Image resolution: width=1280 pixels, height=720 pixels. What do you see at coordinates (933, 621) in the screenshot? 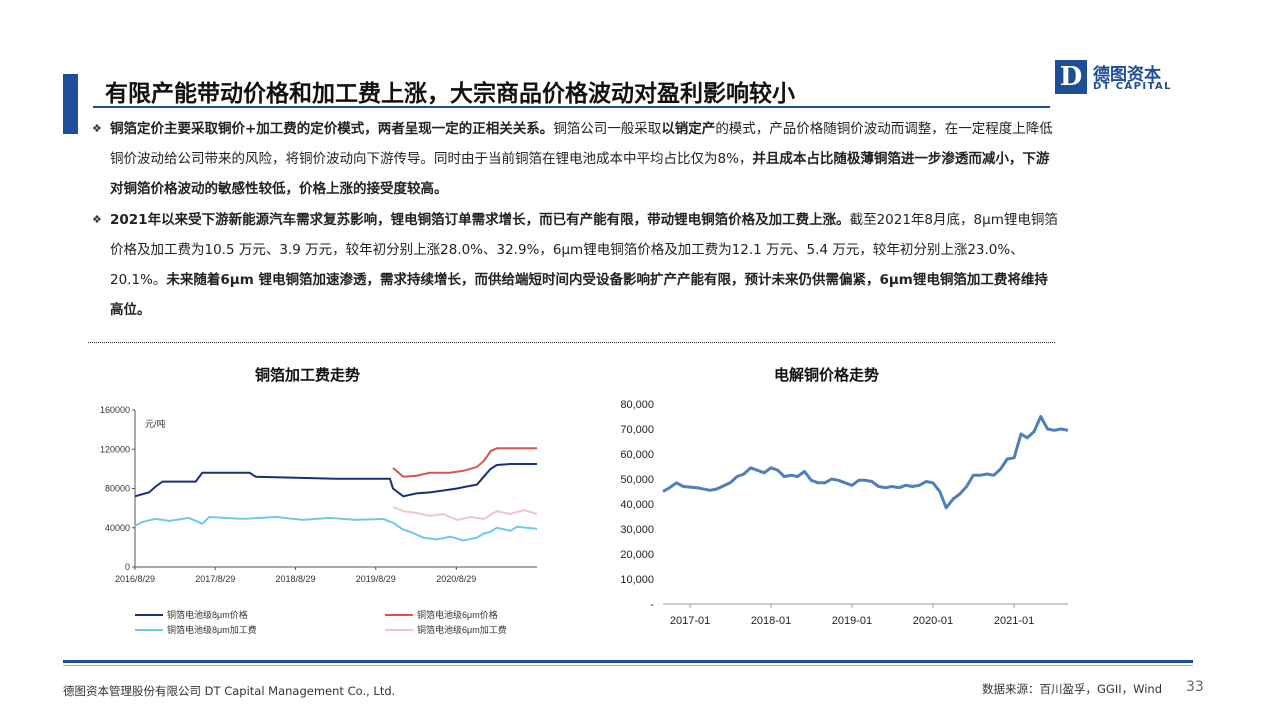
I see `x-tick-label: 2020-01` at bounding box center [933, 621].